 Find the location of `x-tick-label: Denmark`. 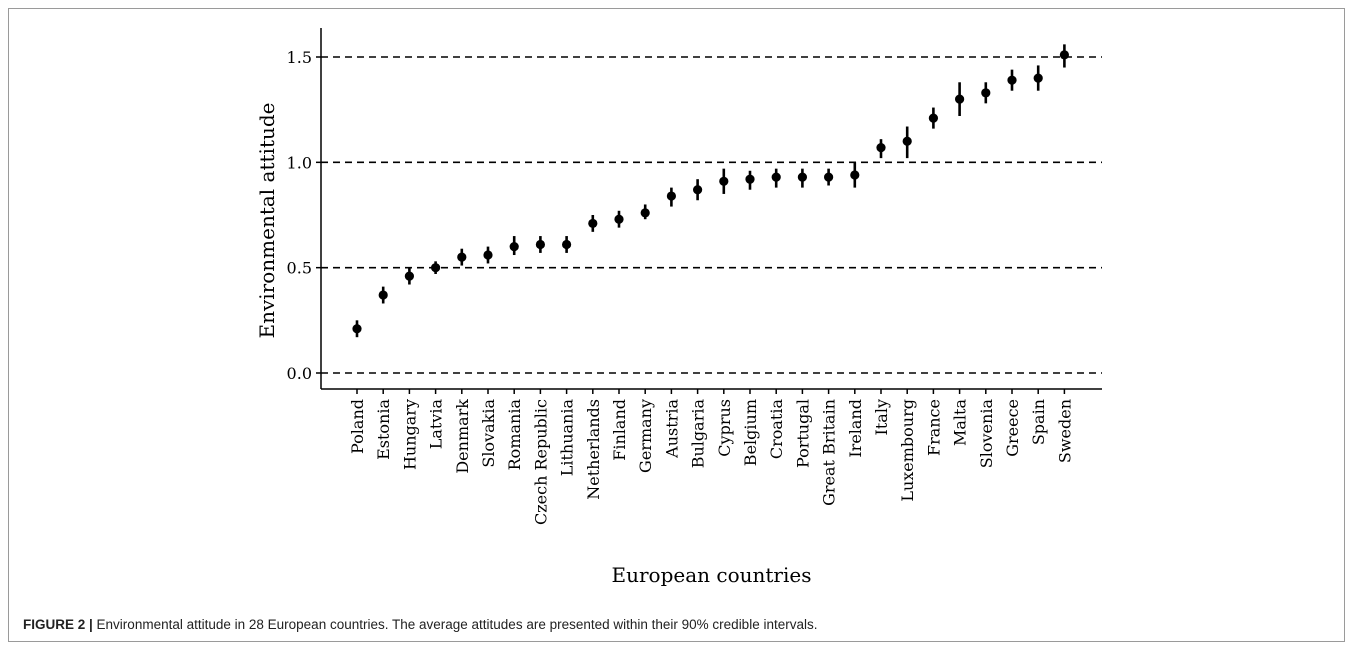

x-tick-label: Denmark is located at coordinates (462, 436).